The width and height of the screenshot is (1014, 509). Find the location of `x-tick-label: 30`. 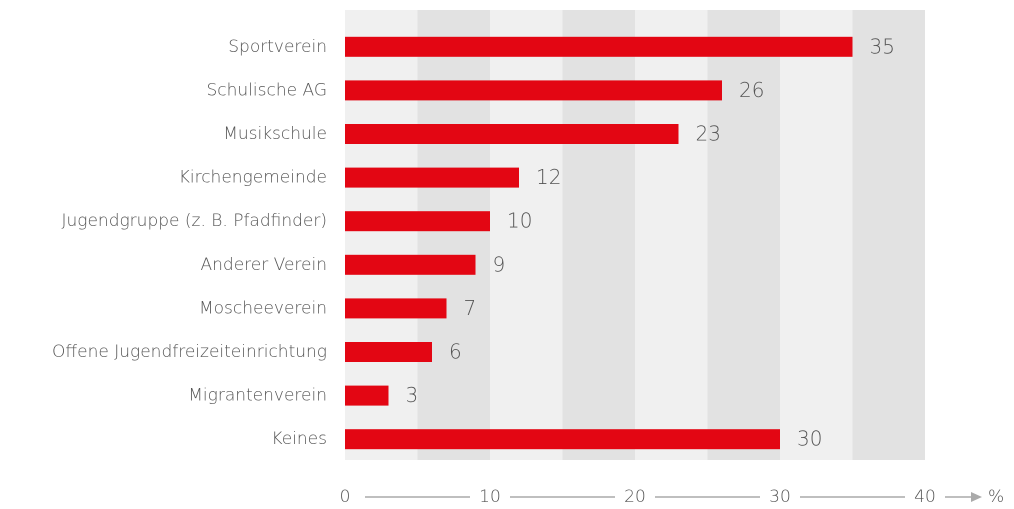

x-tick-label: 30 is located at coordinates (780, 497).